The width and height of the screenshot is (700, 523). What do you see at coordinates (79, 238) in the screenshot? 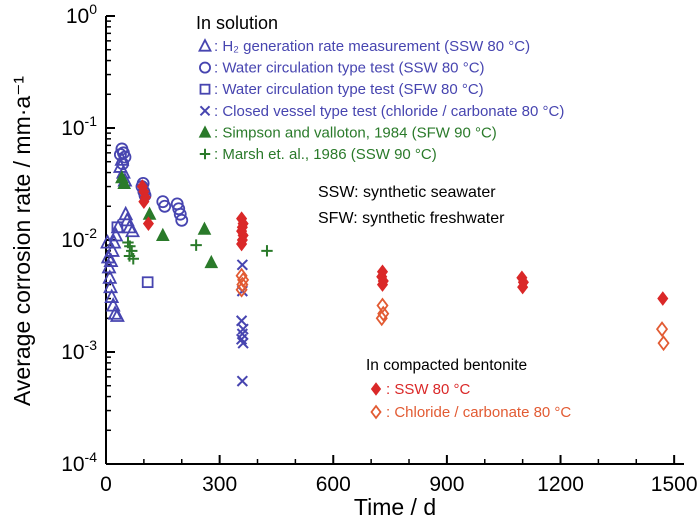
I see `y-tick-label: 10⁻²` at bounding box center [79, 238].